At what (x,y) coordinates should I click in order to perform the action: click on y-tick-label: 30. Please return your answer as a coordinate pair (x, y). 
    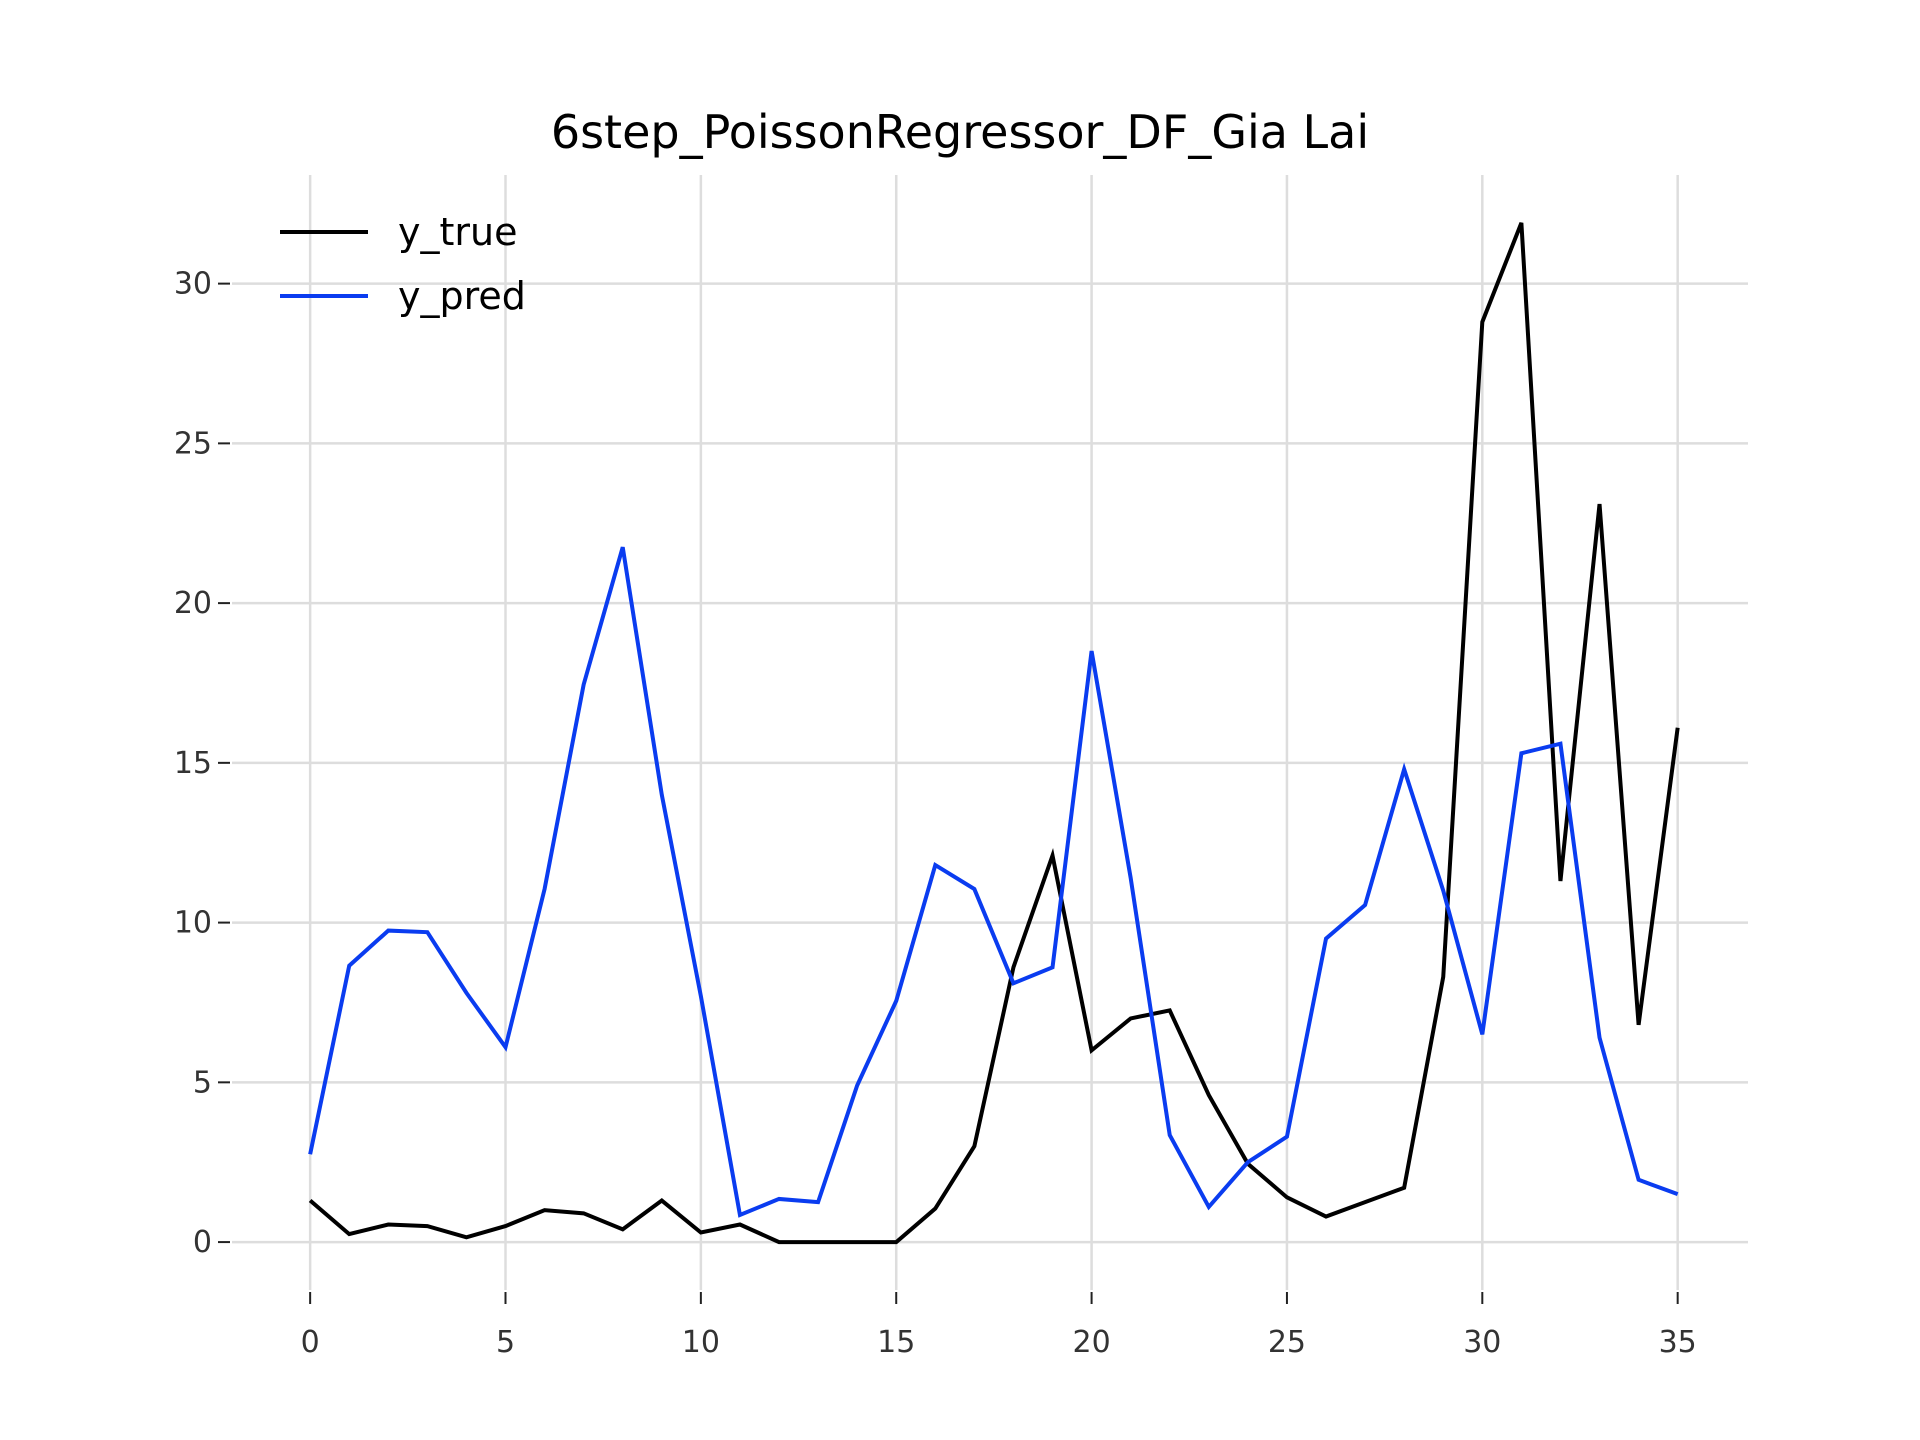
    Looking at the image, I should click on (193, 284).